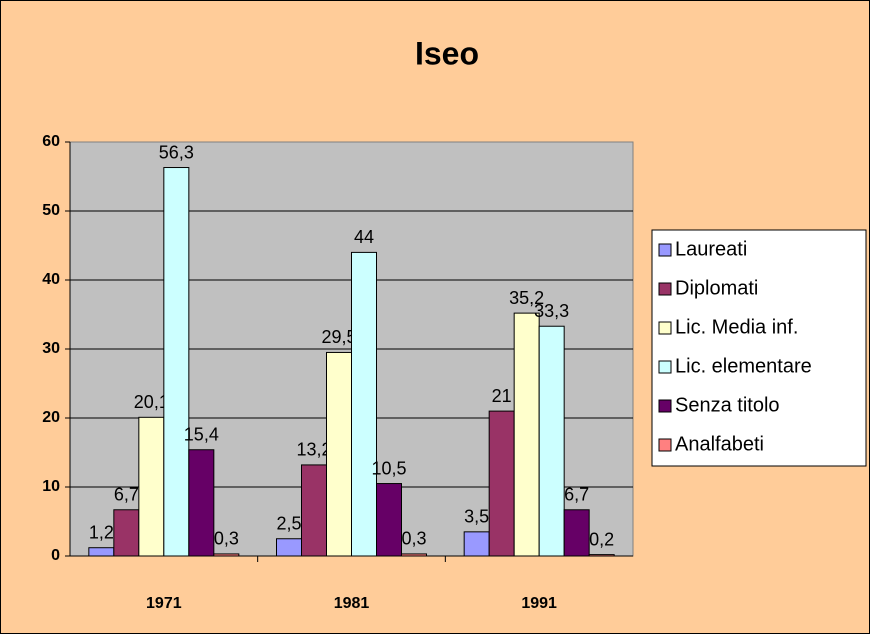  I want to click on x-tick-label: 1981, so click(352, 603).